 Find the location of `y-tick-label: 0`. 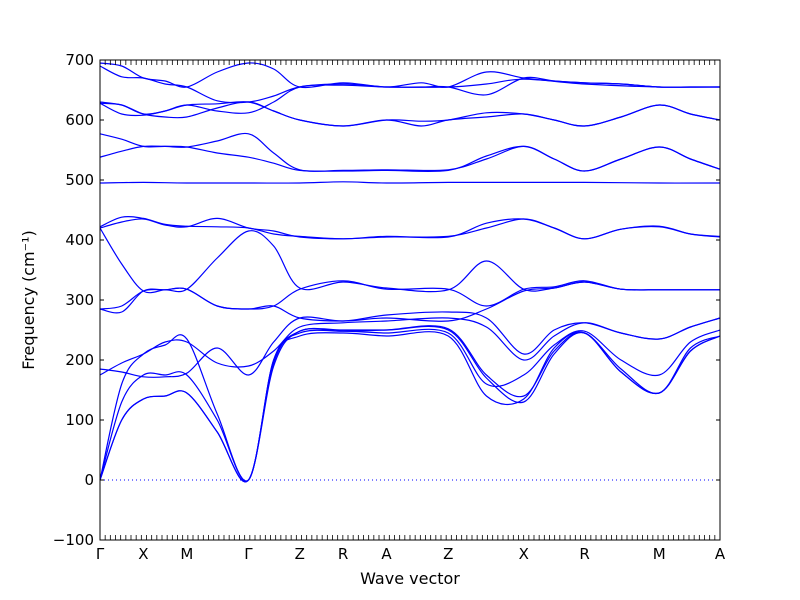

y-tick-label: 0 is located at coordinates (89, 480).